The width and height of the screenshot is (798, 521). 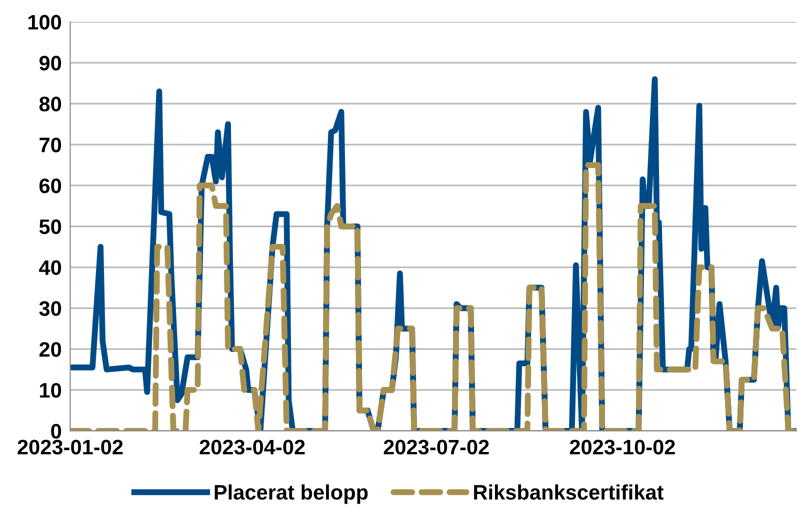 What do you see at coordinates (291, 494) in the screenshot?
I see `legend-label: Placerat belopp` at bounding box center [291, 494].